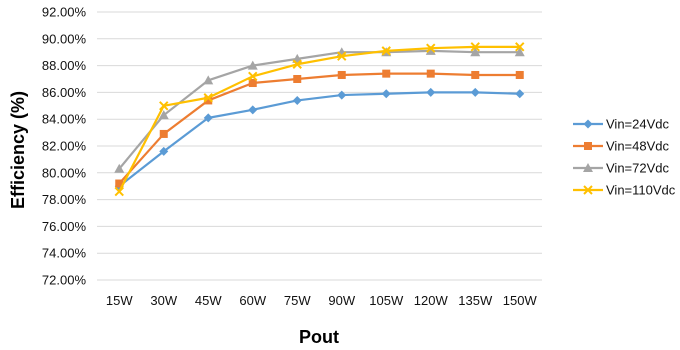  Describe the element at coordinates (341, 300) in the screenshot. I see `x-tick-label: 90W` at that location.